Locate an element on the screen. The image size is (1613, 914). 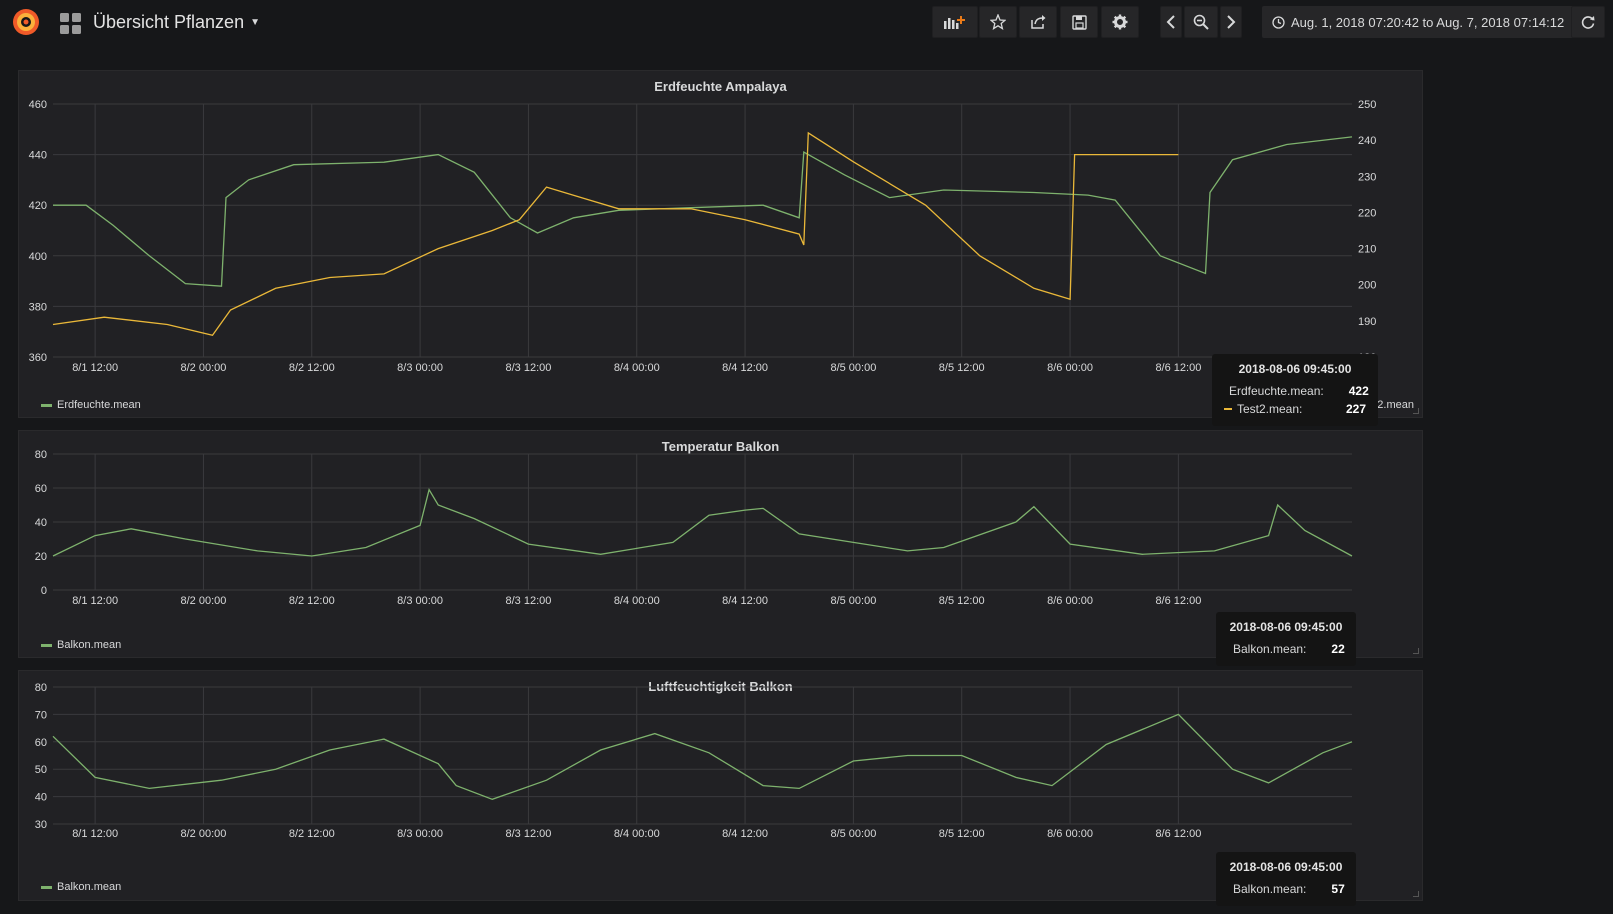
y-tick-label: 70 is located at coordinates (41, 715).